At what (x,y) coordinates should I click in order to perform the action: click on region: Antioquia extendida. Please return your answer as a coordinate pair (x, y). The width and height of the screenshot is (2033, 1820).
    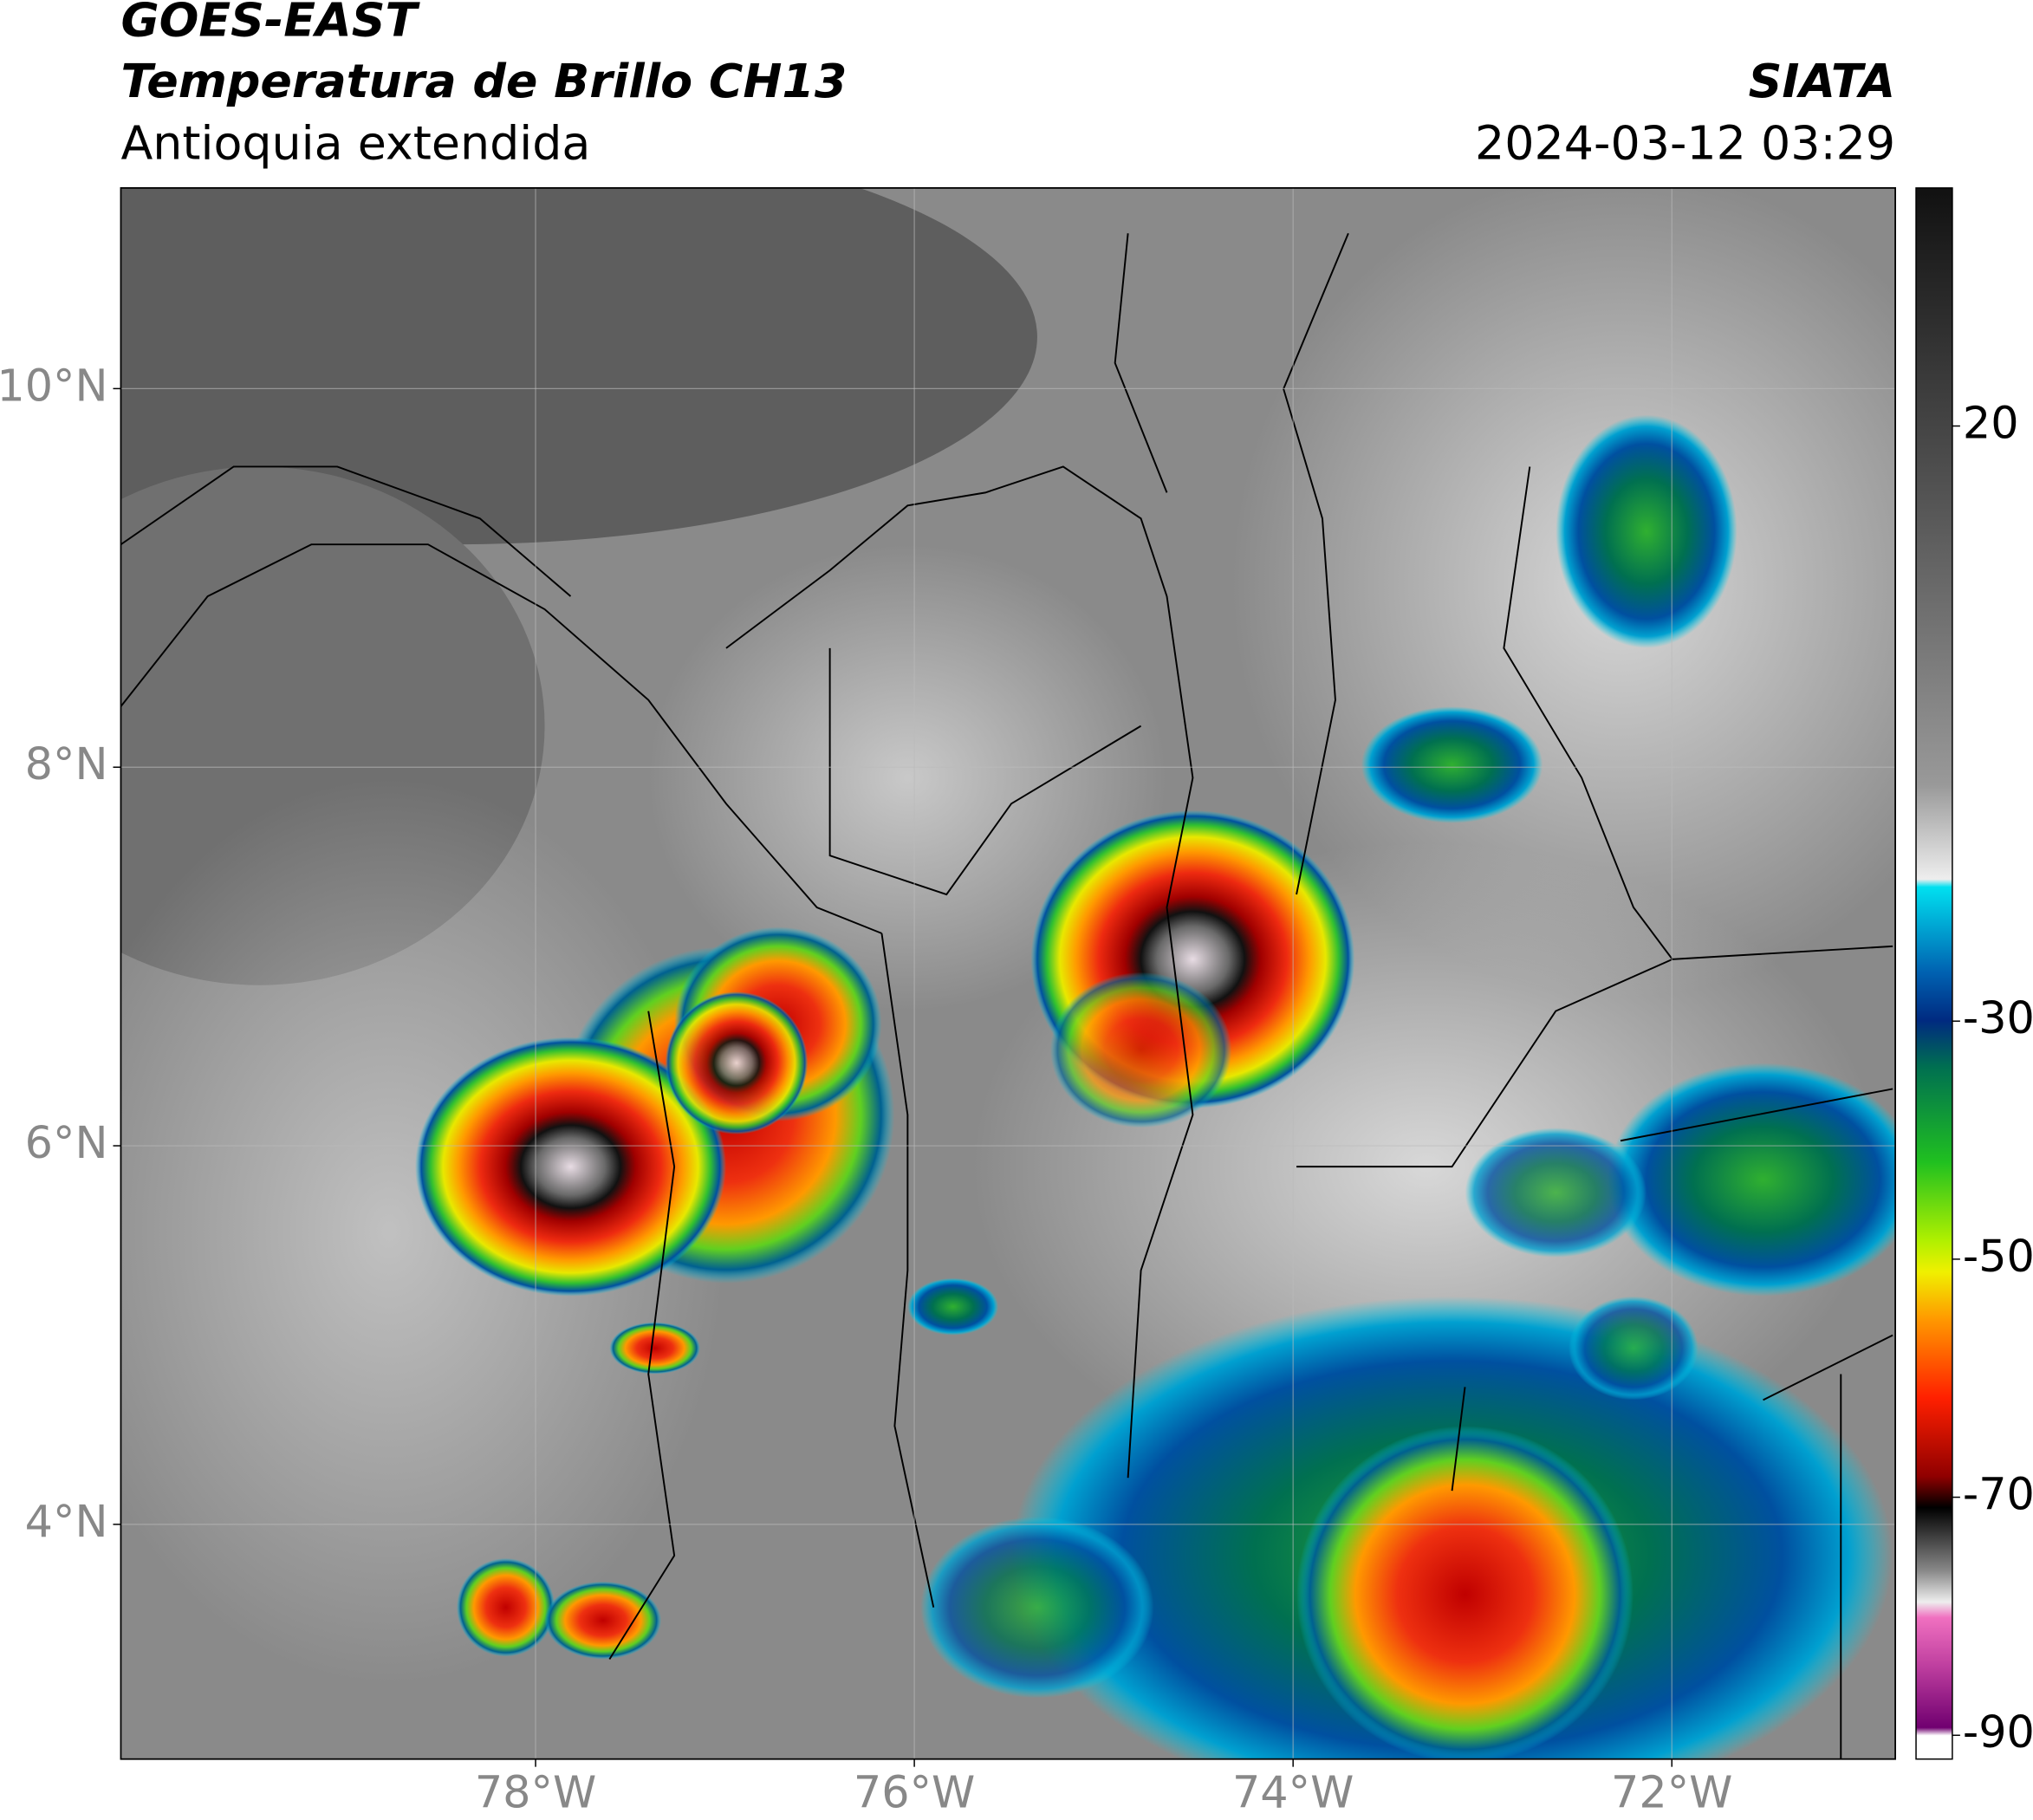
    Looking at the image, I should click on (355, 143).